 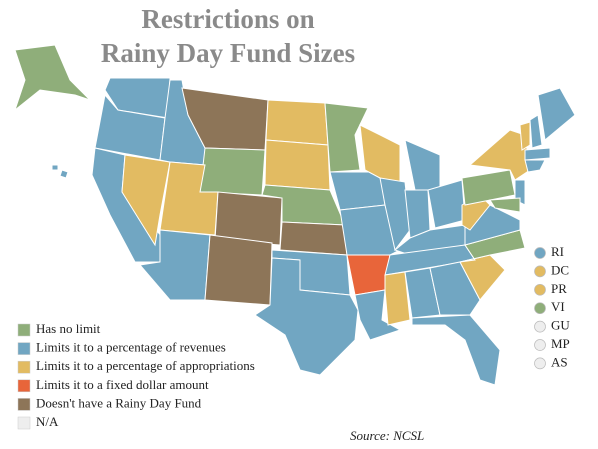 What do you see at coordinates (68, 328) in the screenshot?
I see `legend-label: Has no limit` at bounding box center [68, 328].